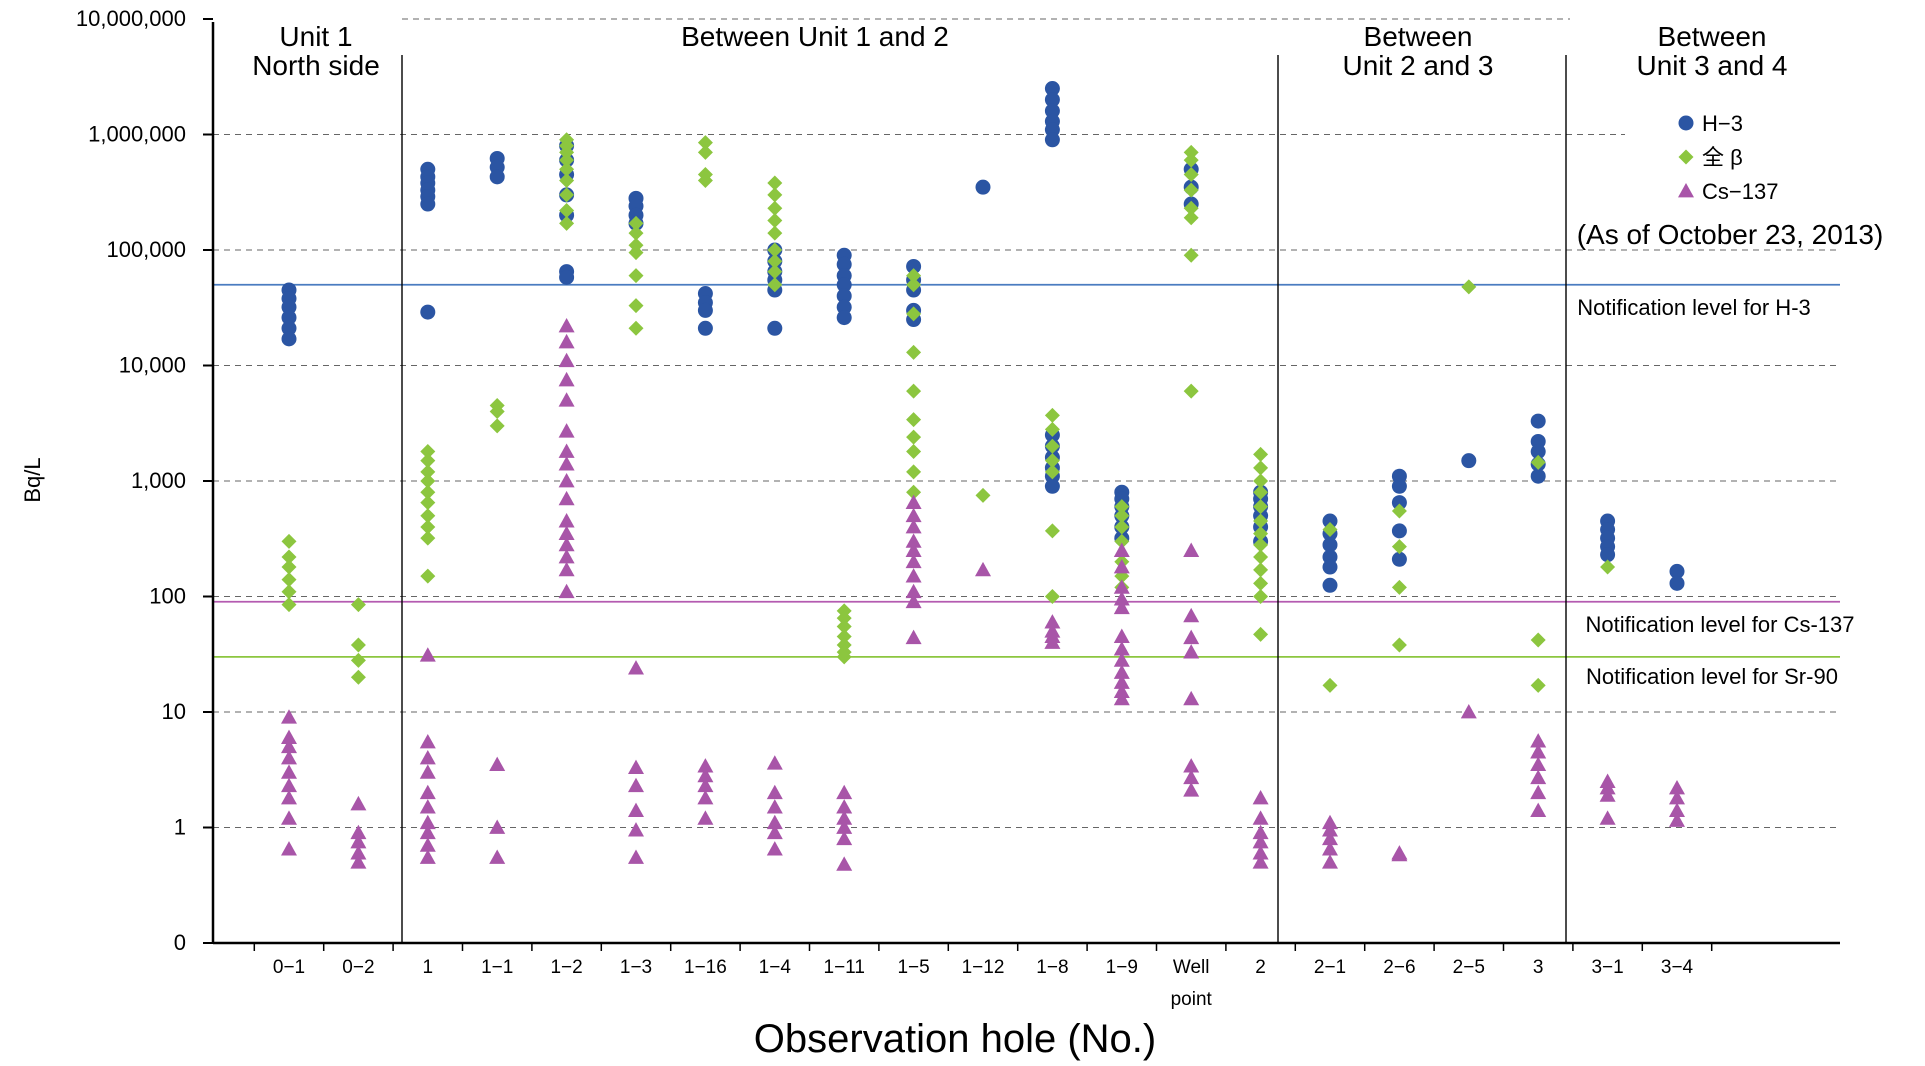 The image size is (1925, 1066). I want to click on reference-line-label: Notification level for Sr-90, so click(1712, 676).